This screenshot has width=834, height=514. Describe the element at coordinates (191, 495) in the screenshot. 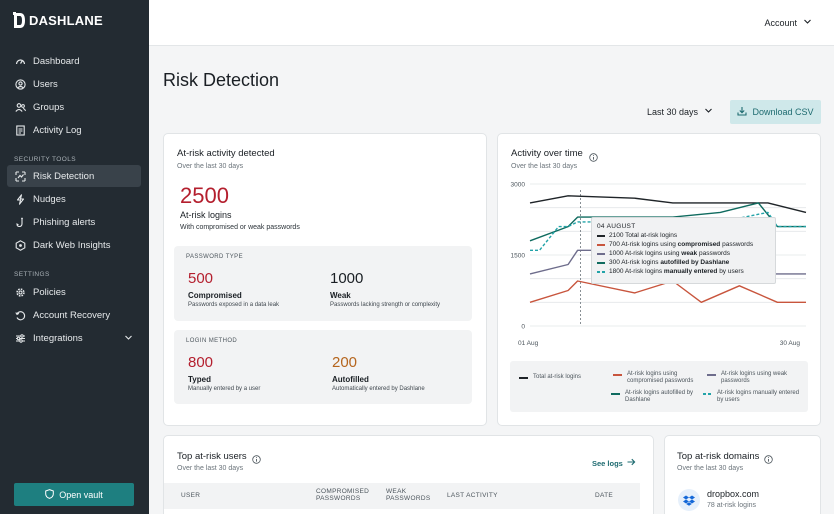

I see `column-header-user: USER` at that location.